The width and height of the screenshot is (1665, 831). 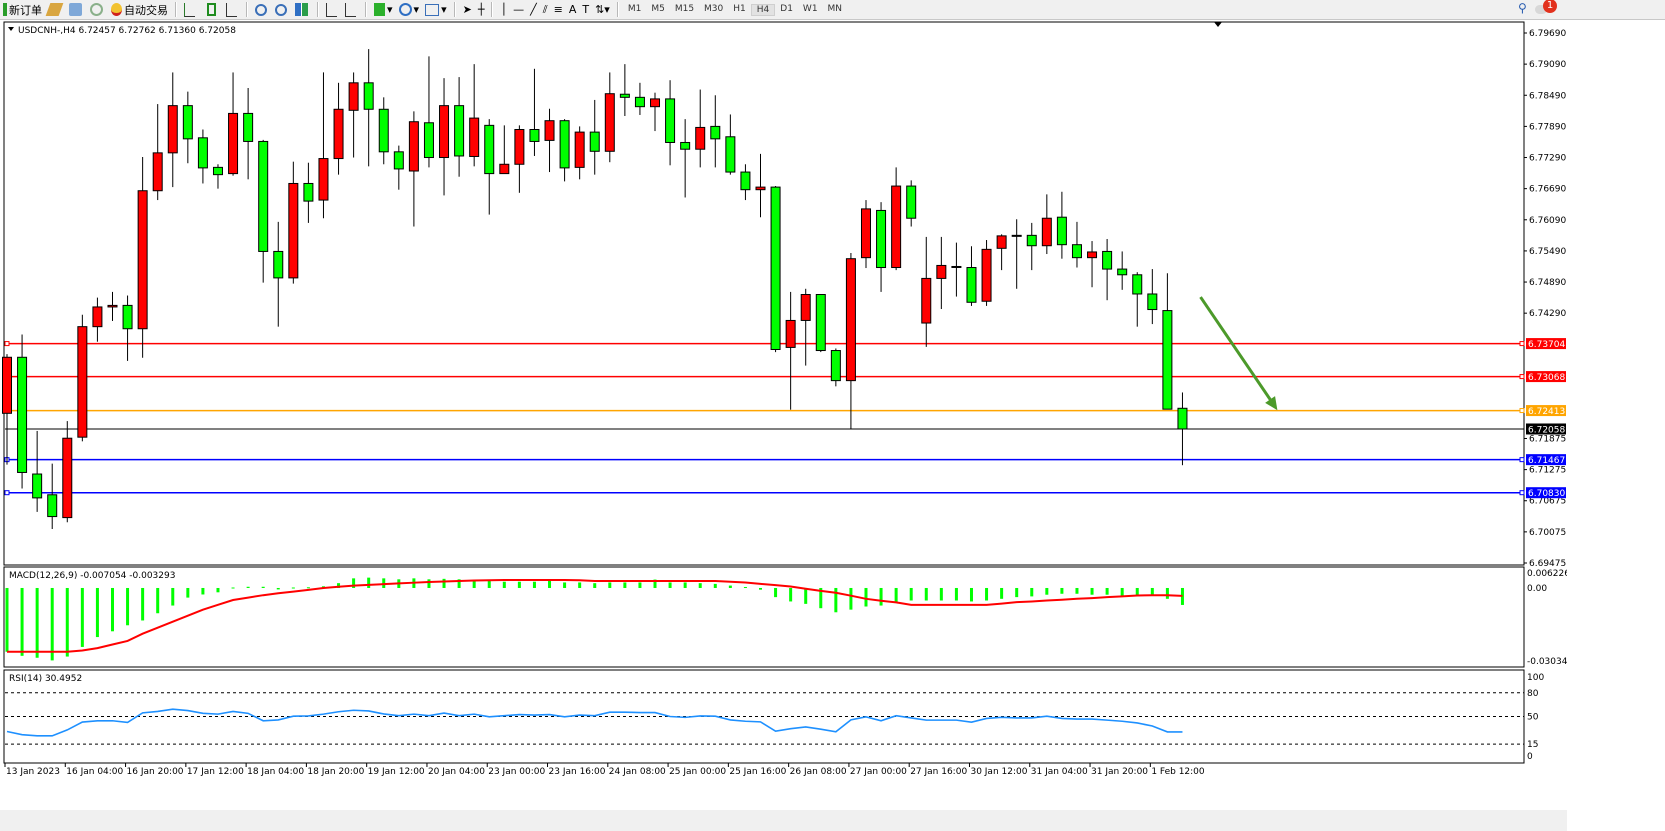 I want to click on text-label-icon: T, so click(x=586, y=9).